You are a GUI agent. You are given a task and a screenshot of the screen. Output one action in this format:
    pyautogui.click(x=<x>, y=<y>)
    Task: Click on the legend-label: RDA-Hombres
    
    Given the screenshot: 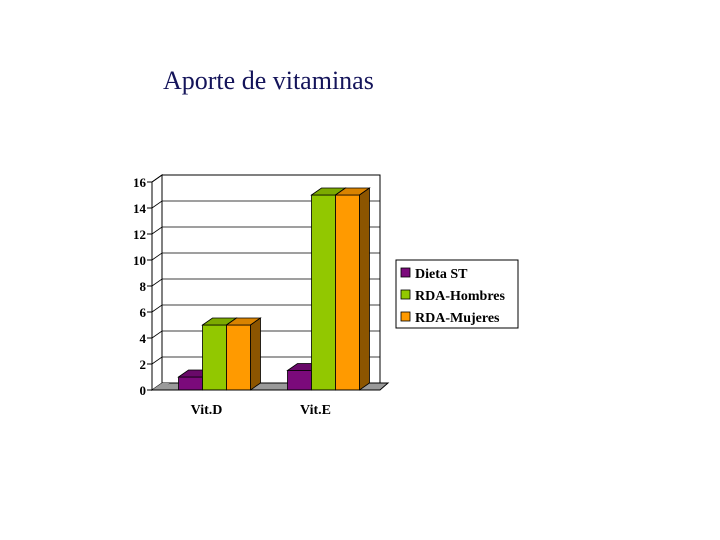 What is the action you would take?
    pyautogui.click(x=460, y=296)
    